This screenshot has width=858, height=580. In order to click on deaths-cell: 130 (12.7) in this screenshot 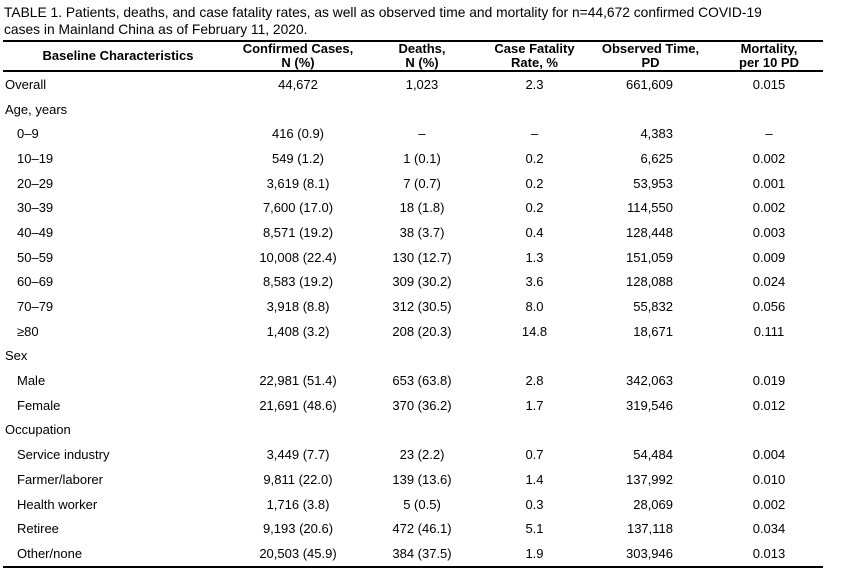, I will do `click(422, 257)`.